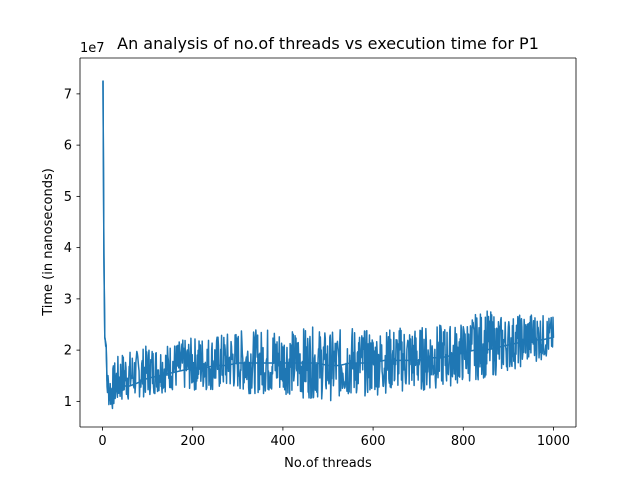  What do you see at coordinates (68, 248) in the screenshot?
I see `y-tick-label: 4` at bounding box center [68, 248].